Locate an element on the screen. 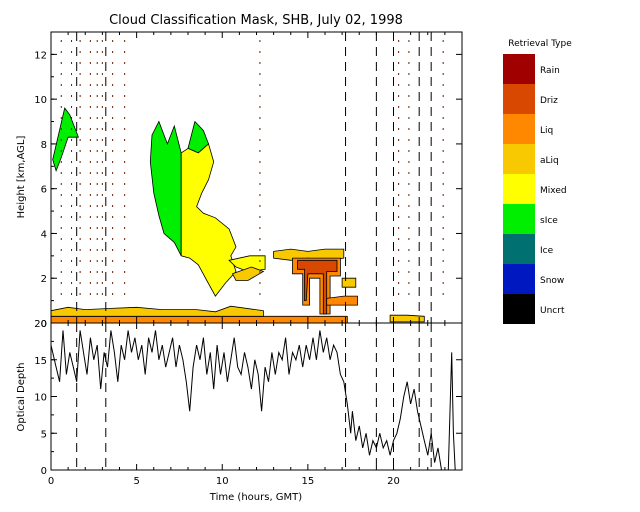 The image size is (640, 512). legend-label-rain: Rain is located at coordinates (550, 71).